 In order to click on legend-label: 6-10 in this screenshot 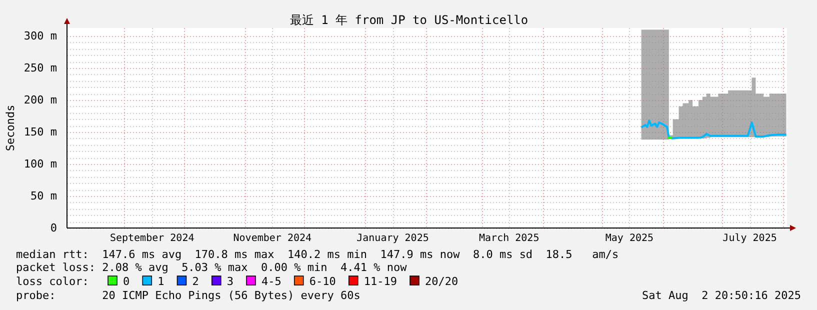, I will do `click(322, 281)`.